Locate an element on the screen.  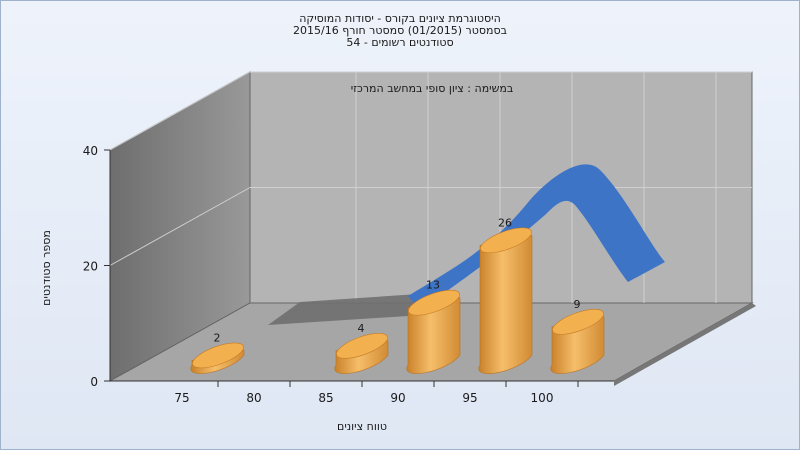
x-tick-label: 95 is located at coordinates (469, 398).